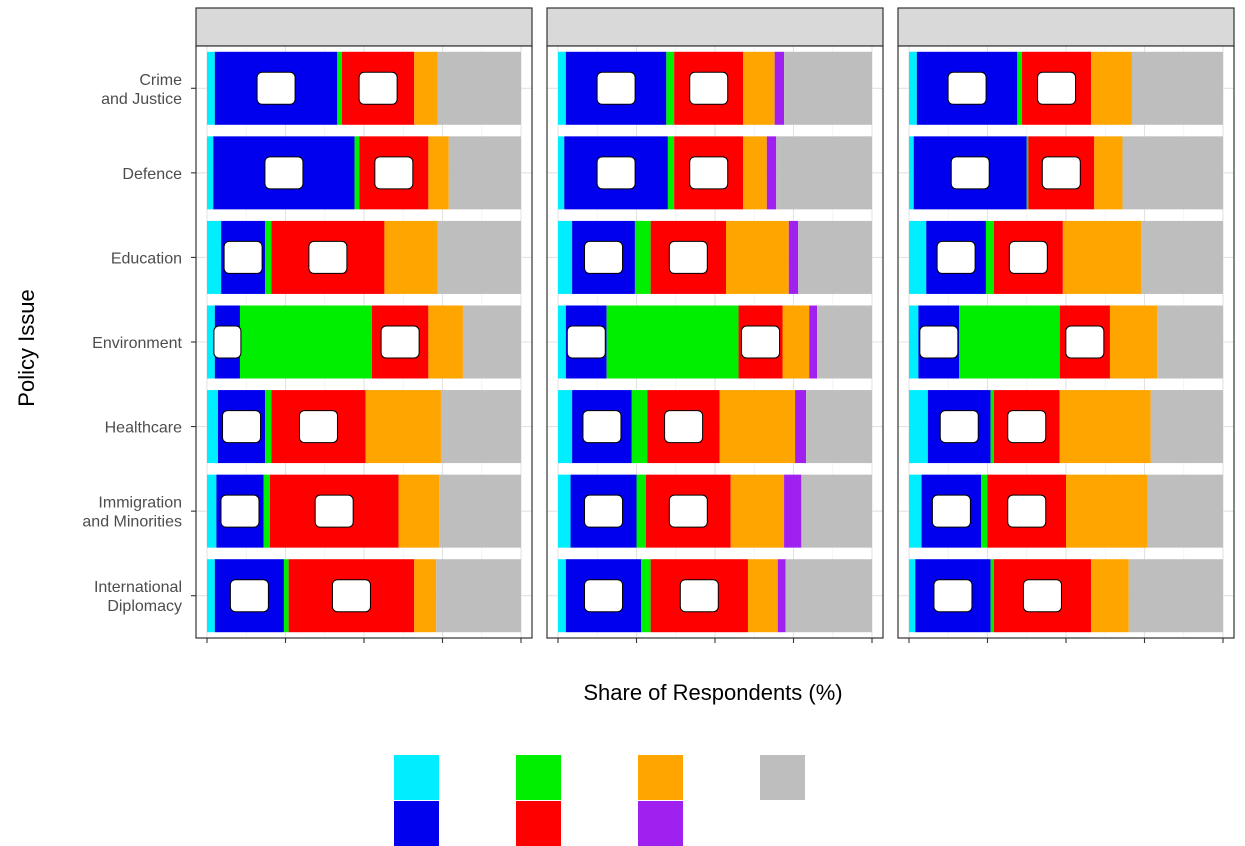  Describe the element at coordinates (599, 800) in the screenshot. I see `legend` at that location.